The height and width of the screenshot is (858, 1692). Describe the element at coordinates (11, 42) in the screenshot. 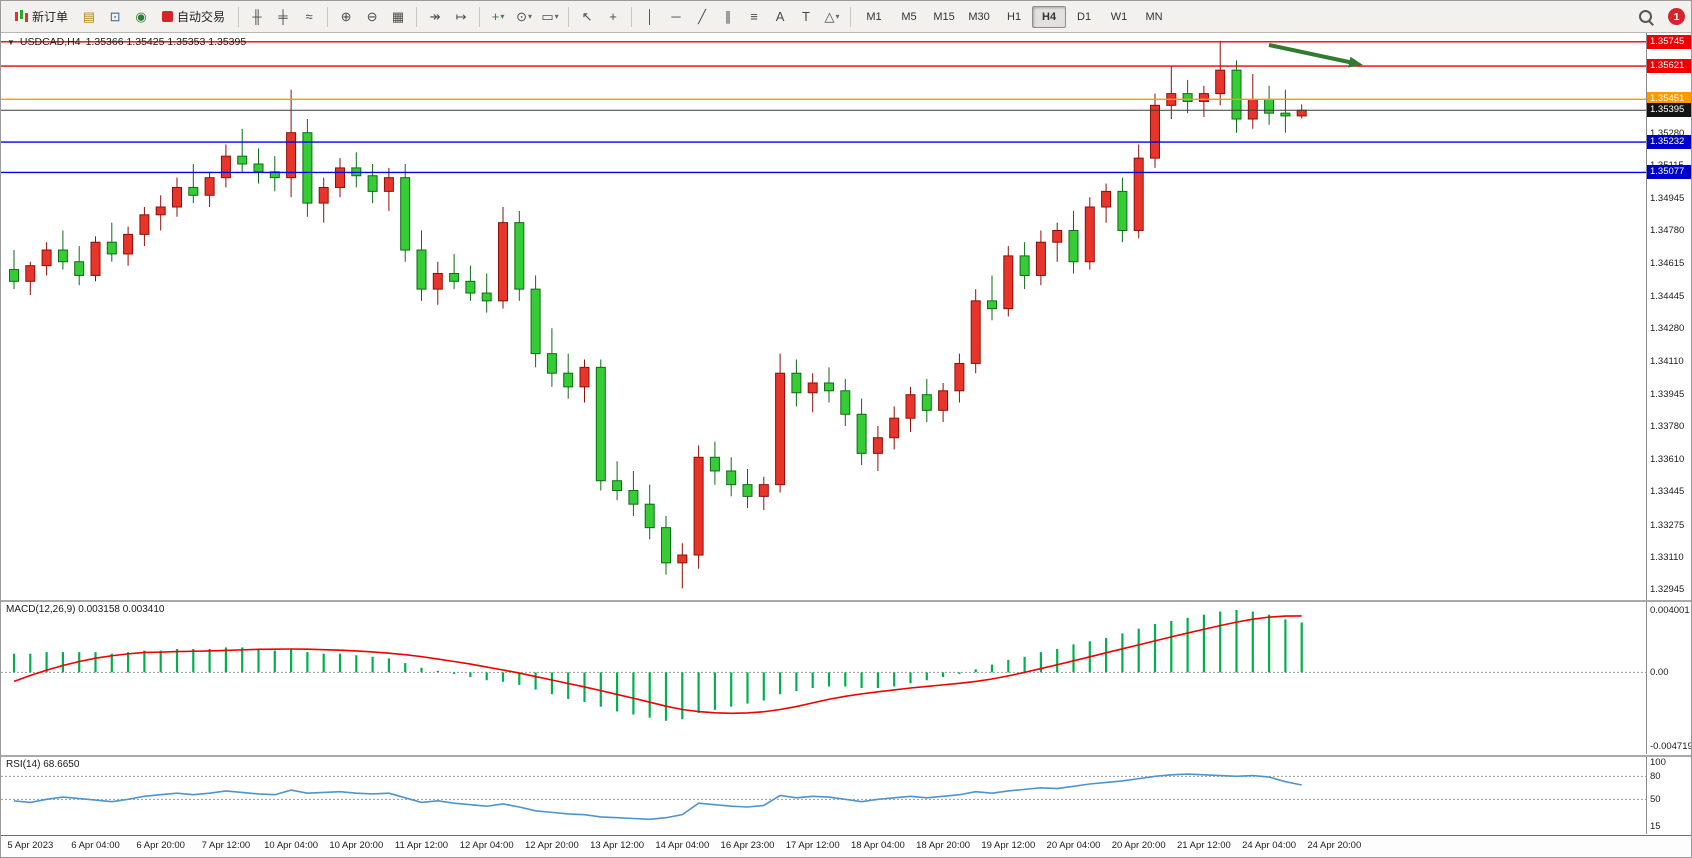

I see `chart-menu-arrow-icon: ▼` at that location.